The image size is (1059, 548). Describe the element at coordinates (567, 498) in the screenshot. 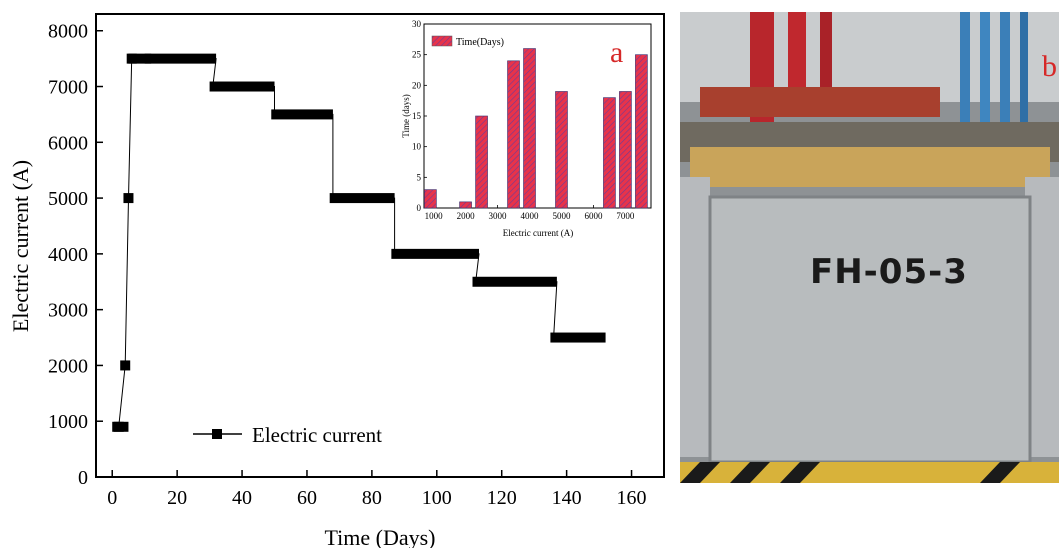

I see `main-xtick-label: 140` at that location.